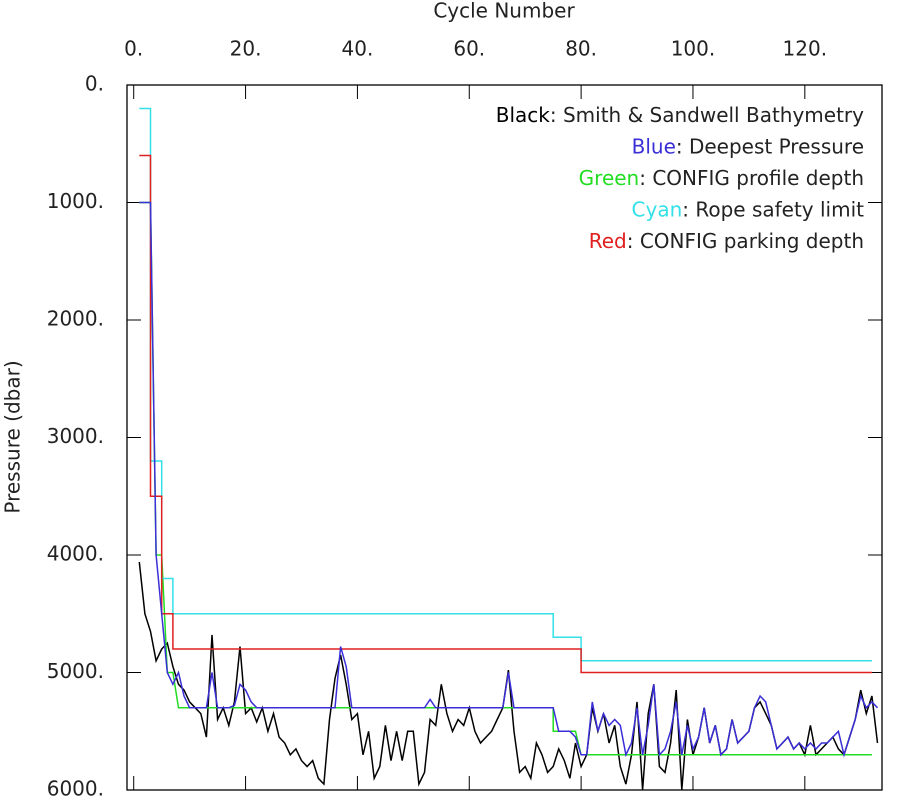 The height and width of the screenshot is (800, 900). What do you see at coordinates (504, 11) in the screenshot?
I see `x-axis-label: Cycle Number` at bounding box center [504, 11].